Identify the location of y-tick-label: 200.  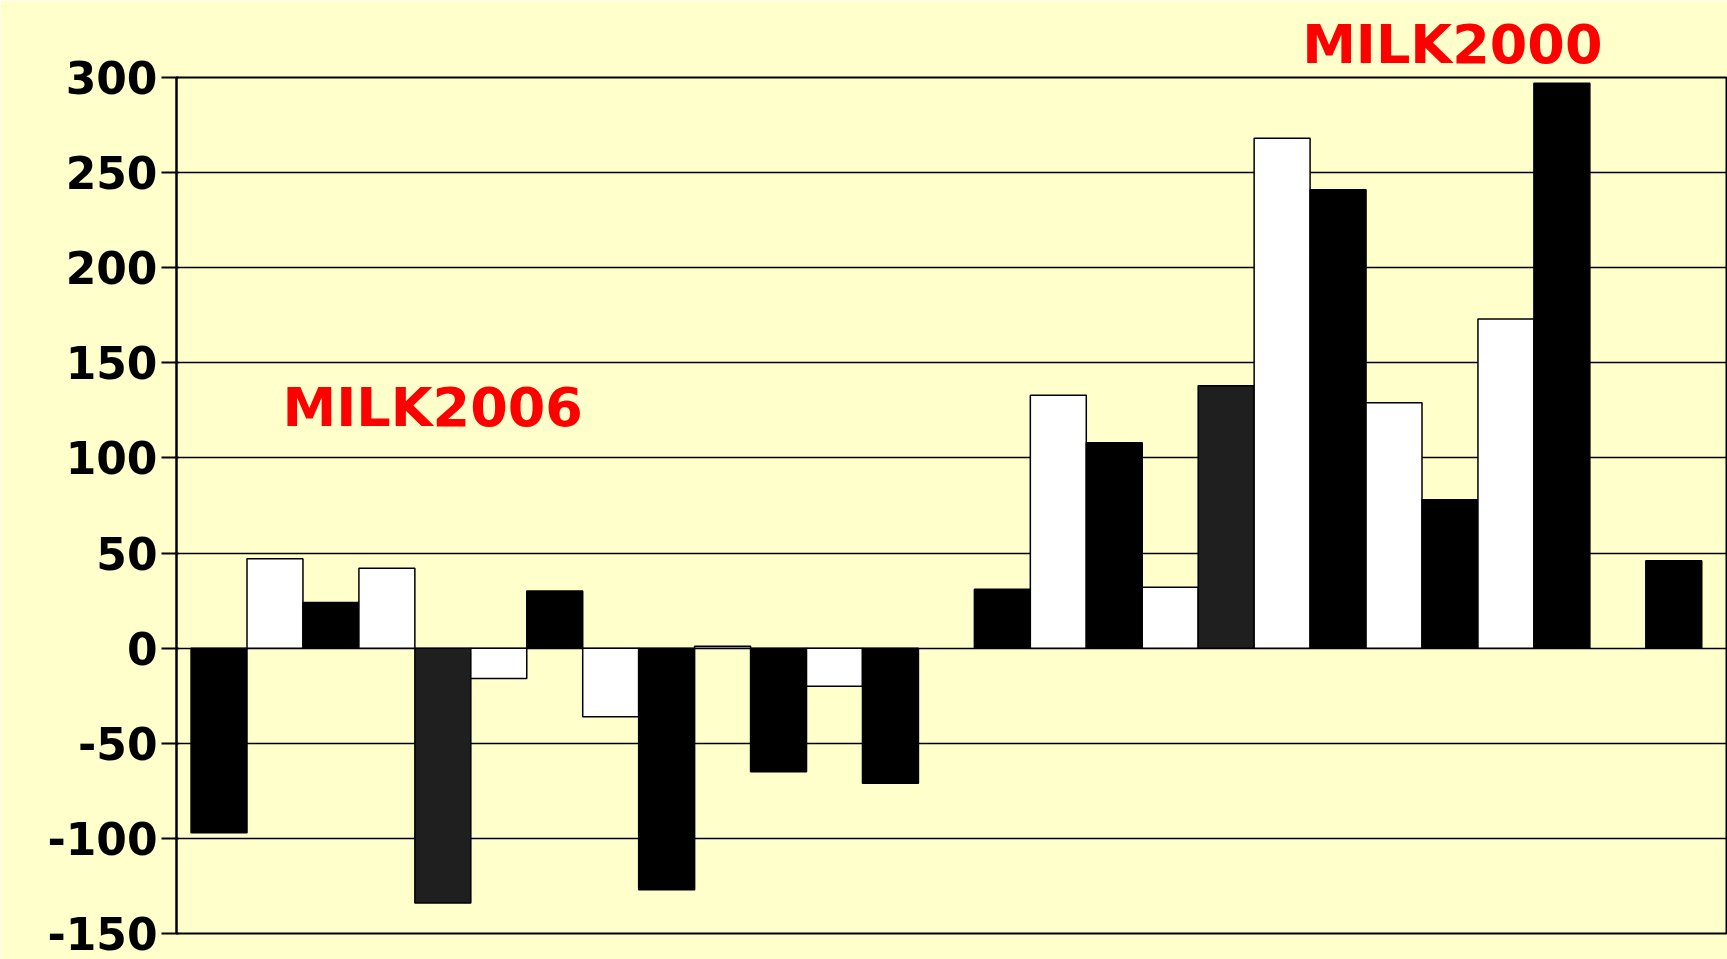
(111, 269).